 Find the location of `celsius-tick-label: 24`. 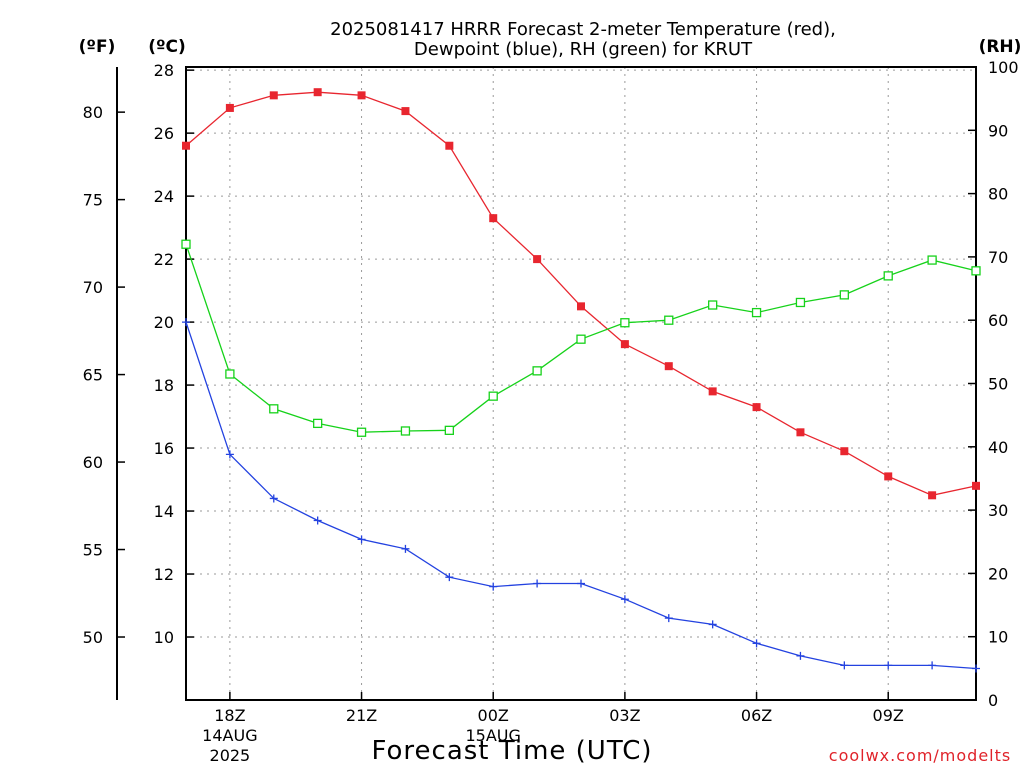

celsius-tick-label: 24 is located at coordinates (164, 196).